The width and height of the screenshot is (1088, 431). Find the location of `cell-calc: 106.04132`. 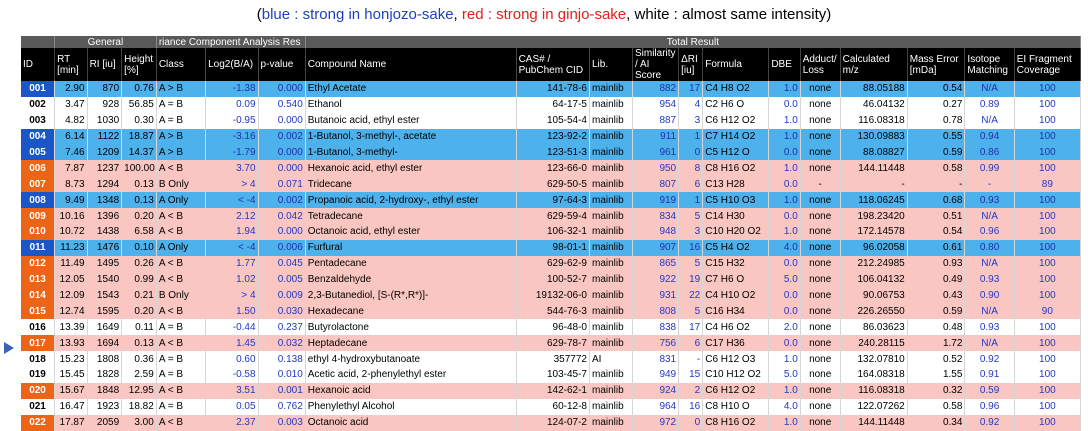

cell-calc: 106.04132 is located at coordinates (874, 279).